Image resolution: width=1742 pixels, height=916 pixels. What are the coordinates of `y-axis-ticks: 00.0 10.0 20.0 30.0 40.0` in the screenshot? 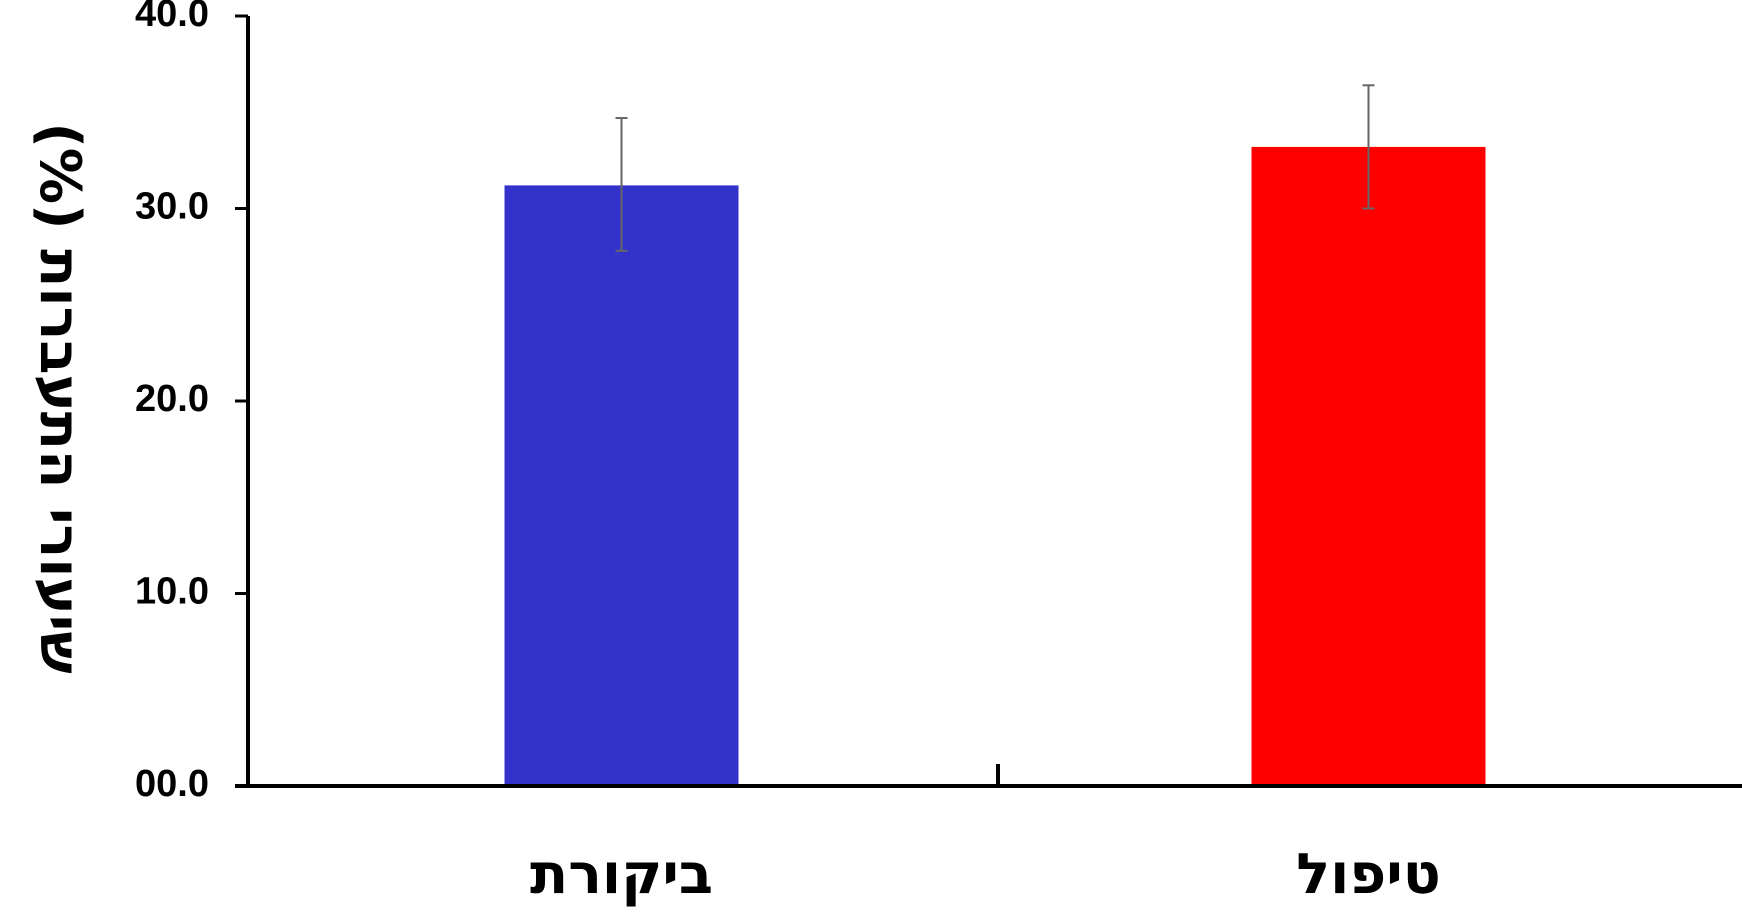 It's located at (191, 402).